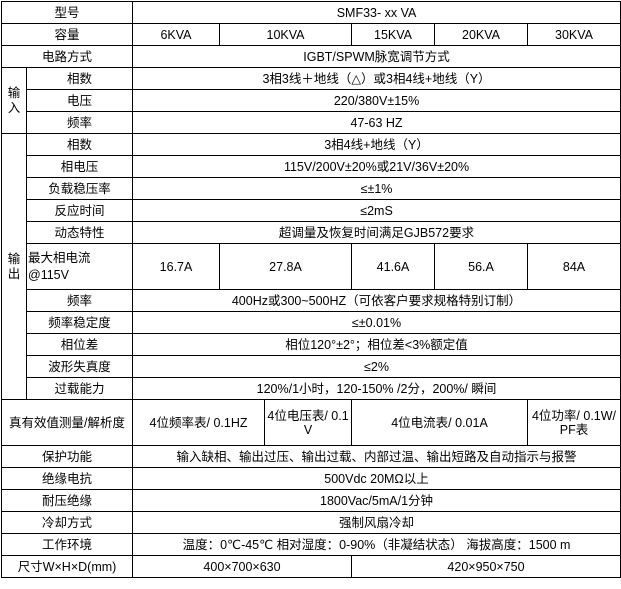 Image resolution: width=621 pixels, height=589 pixels. I want to click on row-value-environment: 温度：0℃-45℃ 相对湿度：0-90%（非凝结状态） 海拔高度：1500 m, so click(376, 544).